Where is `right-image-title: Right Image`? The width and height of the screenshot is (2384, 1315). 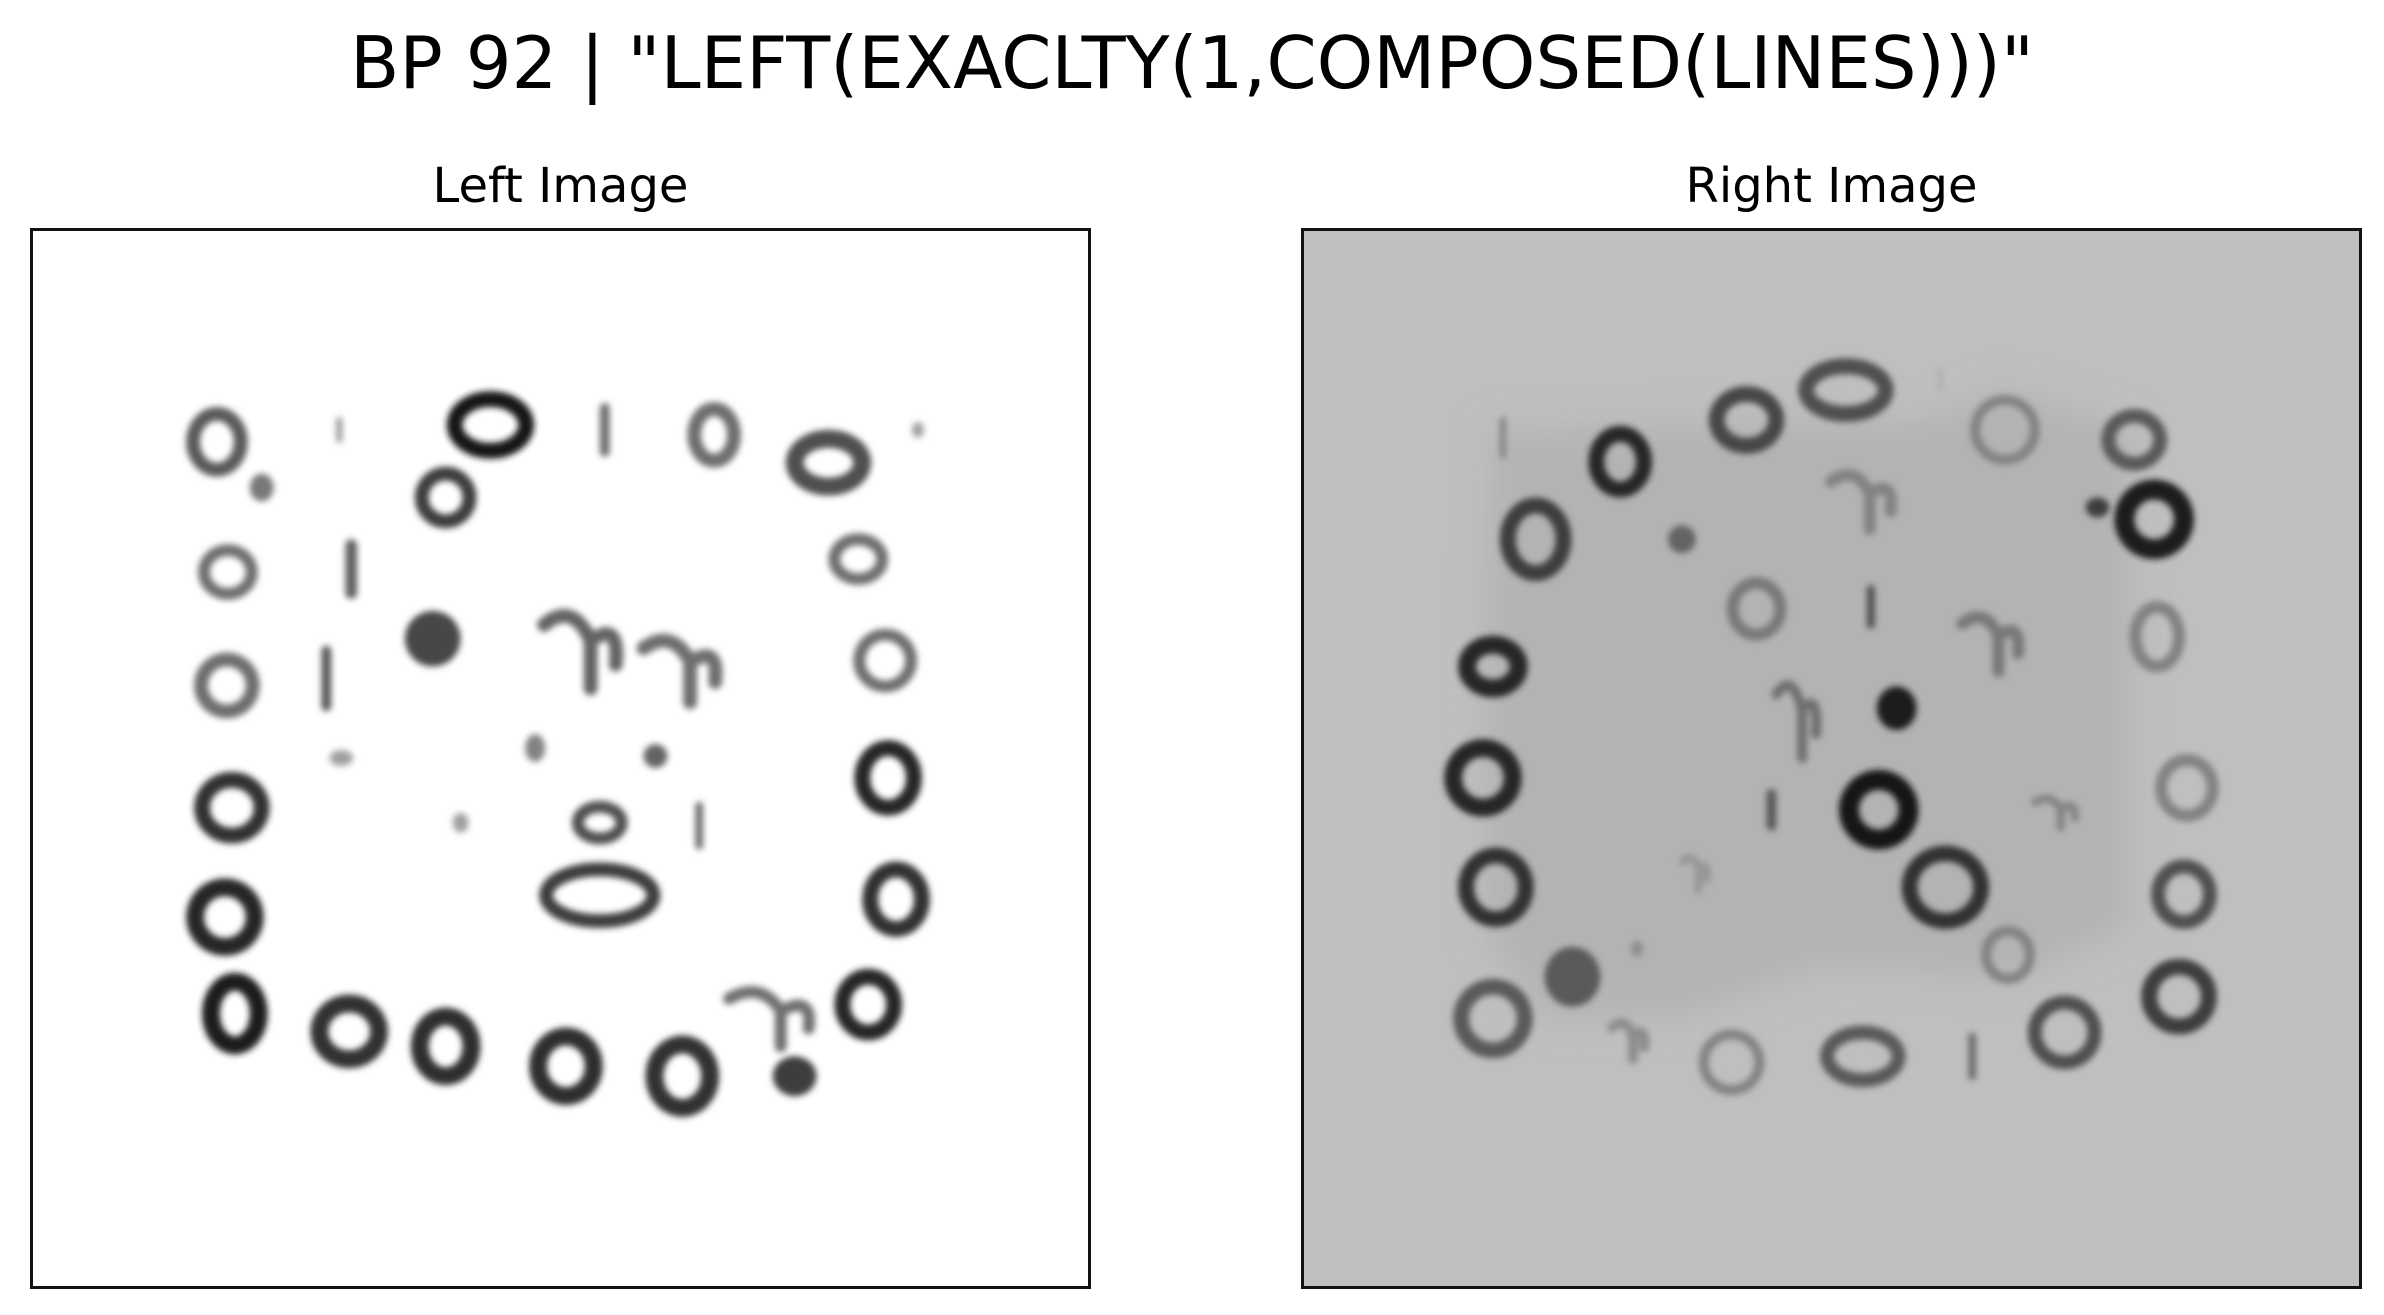
right-image-title: Right Image is located at coordinates (1831, 186).